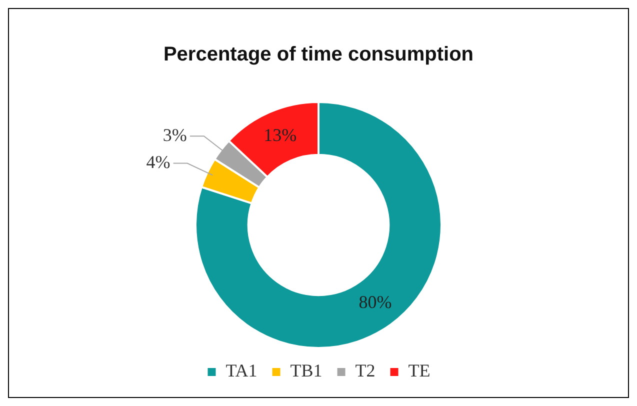 The image size is (637, 406). Describe the element at coordinates (280, 135) in the screenshot. I see `data-label: 13%` at that location.